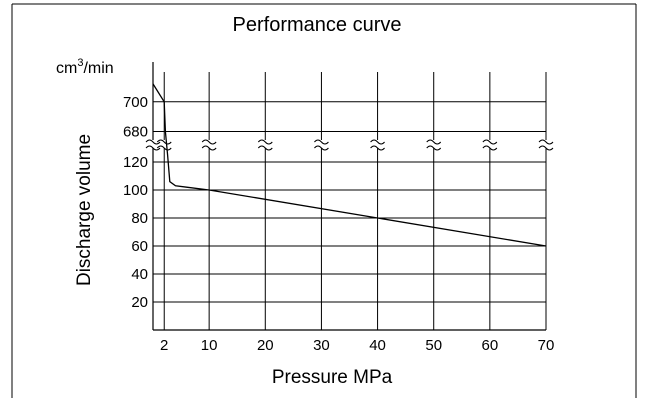 The width and height of the screenshot is (650, 403). Describe the element at coordinates (139, 246) in the screenshot. I see `y-tick-label-60: 60` at that location.